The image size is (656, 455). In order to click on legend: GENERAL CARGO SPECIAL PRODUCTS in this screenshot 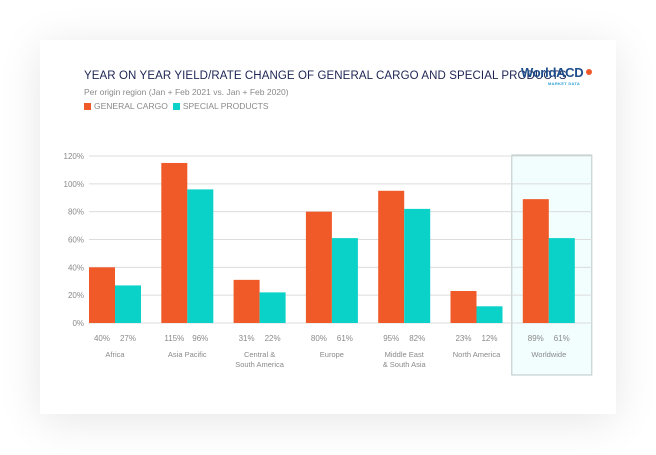, I will do `click(179, 106)`.